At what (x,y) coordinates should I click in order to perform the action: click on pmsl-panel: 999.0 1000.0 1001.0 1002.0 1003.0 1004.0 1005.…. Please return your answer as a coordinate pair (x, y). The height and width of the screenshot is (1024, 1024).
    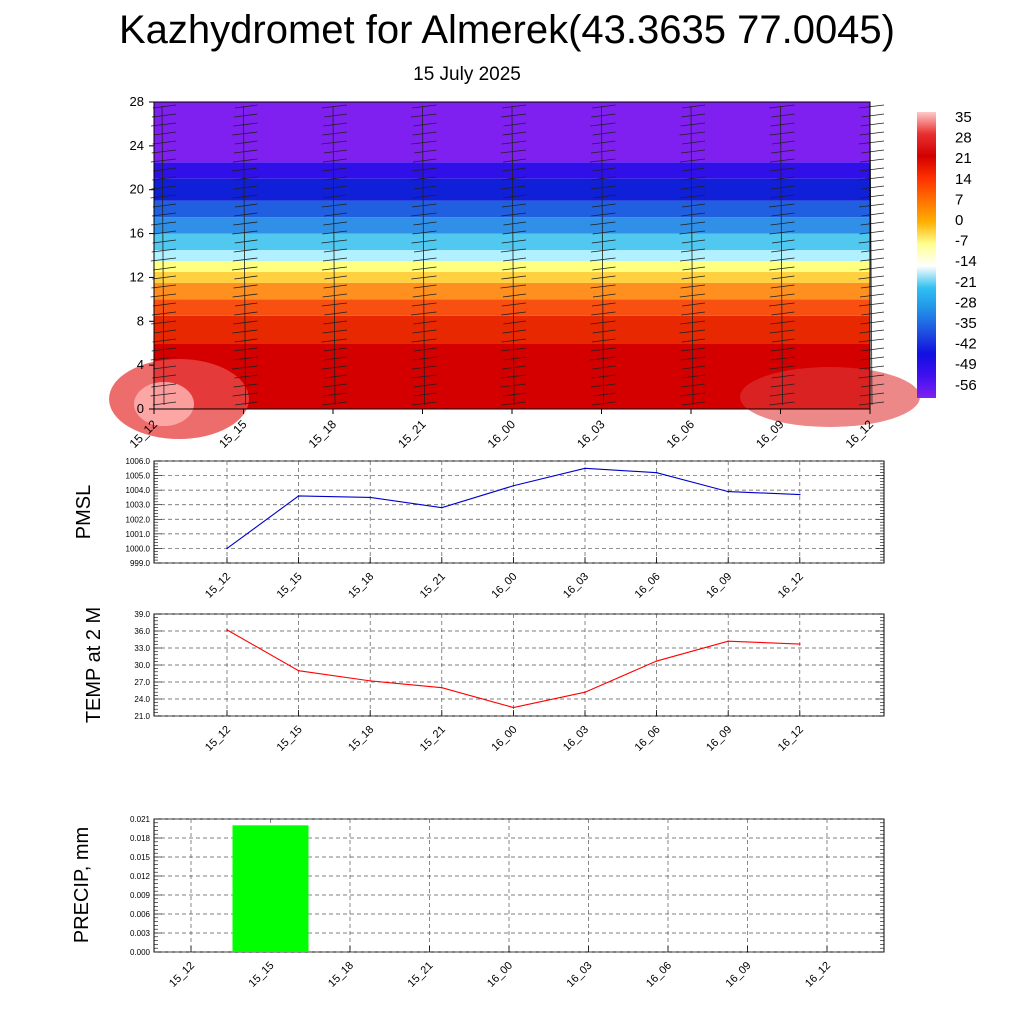
    Looking at the image, I should click on (479, 529).